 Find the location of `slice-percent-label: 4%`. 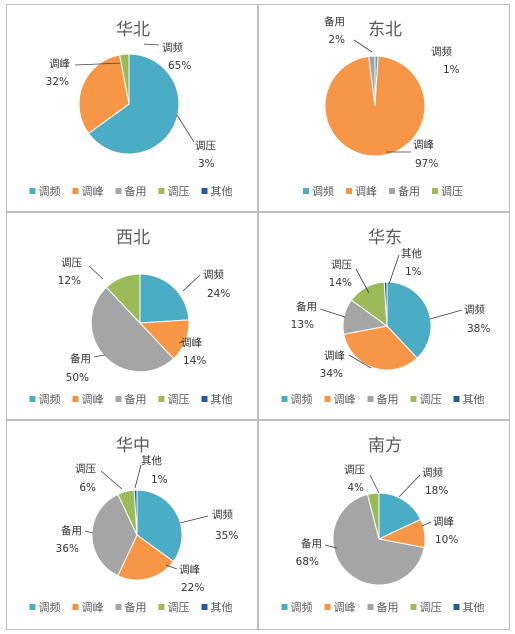

slice-percent-label: 4% is located at coordinates (355, 488).